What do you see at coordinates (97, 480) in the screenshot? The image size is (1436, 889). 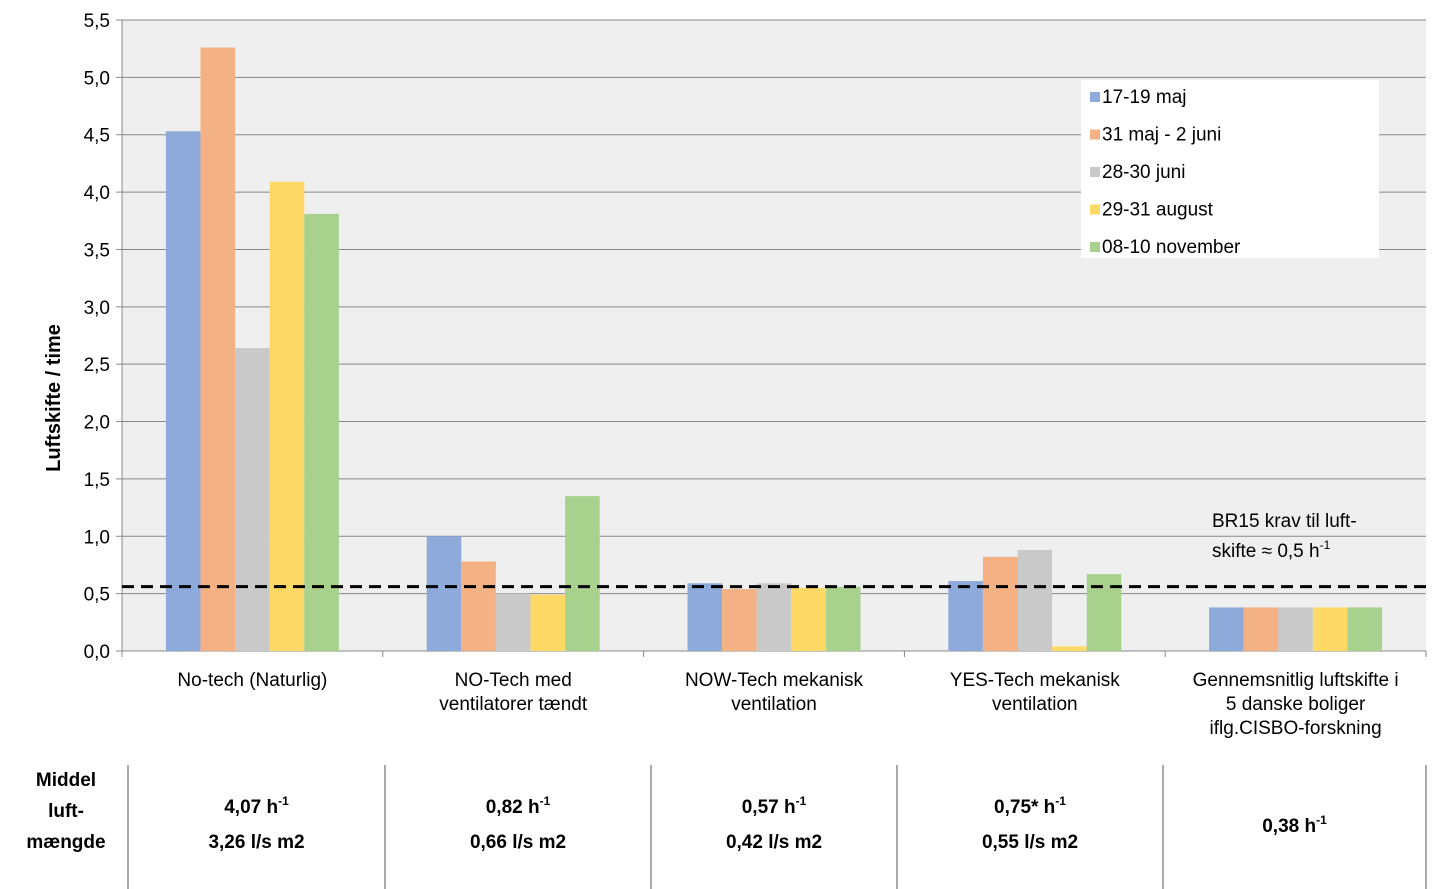 I see `y-tick-label: 1,5` at bounding box center [97, 480].